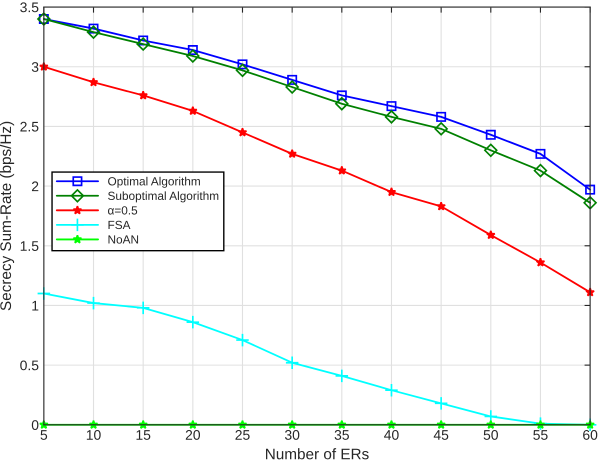  Describe the element at coordinates (123, 210) in the screenshot. I see `legend-label: α=0.5` at that location.